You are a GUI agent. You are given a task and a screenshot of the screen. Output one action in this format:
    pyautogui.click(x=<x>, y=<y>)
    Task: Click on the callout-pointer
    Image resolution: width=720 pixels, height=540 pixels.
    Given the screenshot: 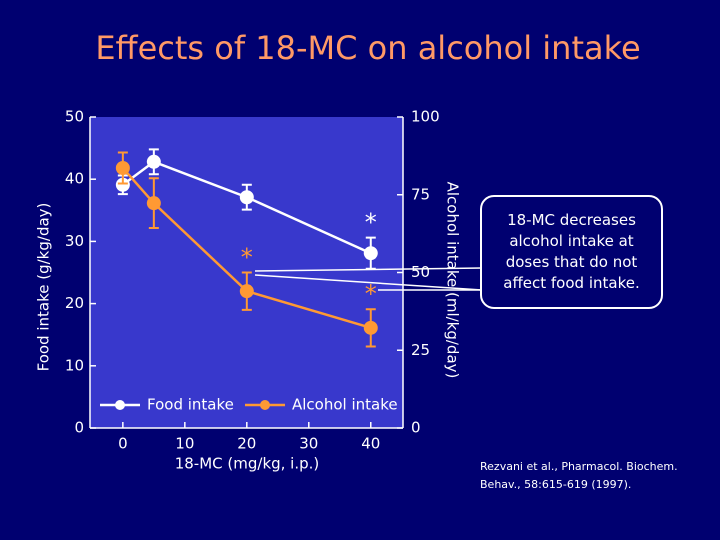 What is the action you would take?
    pyautogui.click(x=368, y=282)
    